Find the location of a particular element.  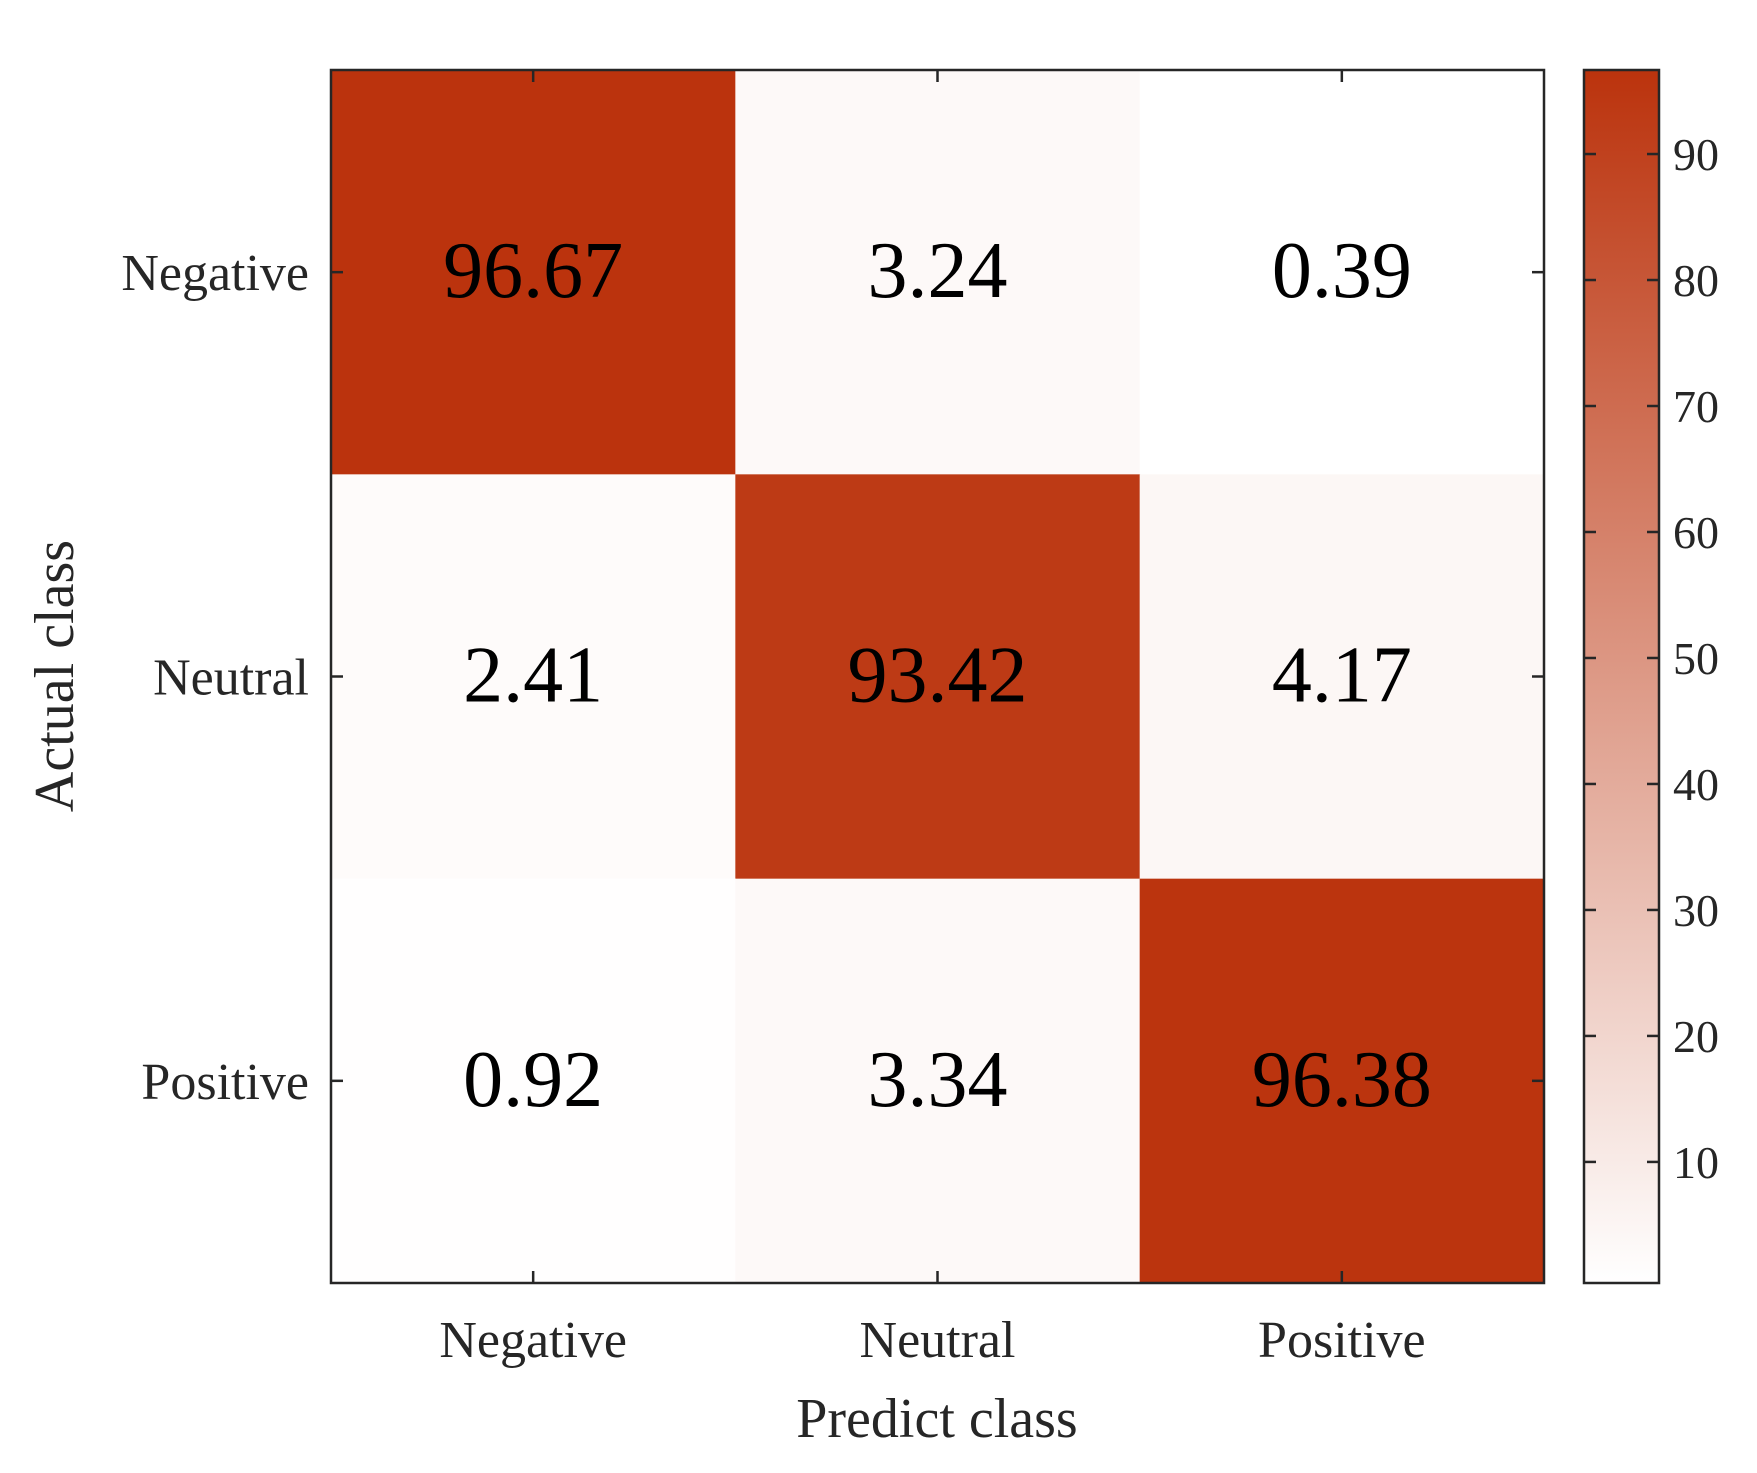

heatmap-cell-r0-c1 is located at coordinates (938, 272).